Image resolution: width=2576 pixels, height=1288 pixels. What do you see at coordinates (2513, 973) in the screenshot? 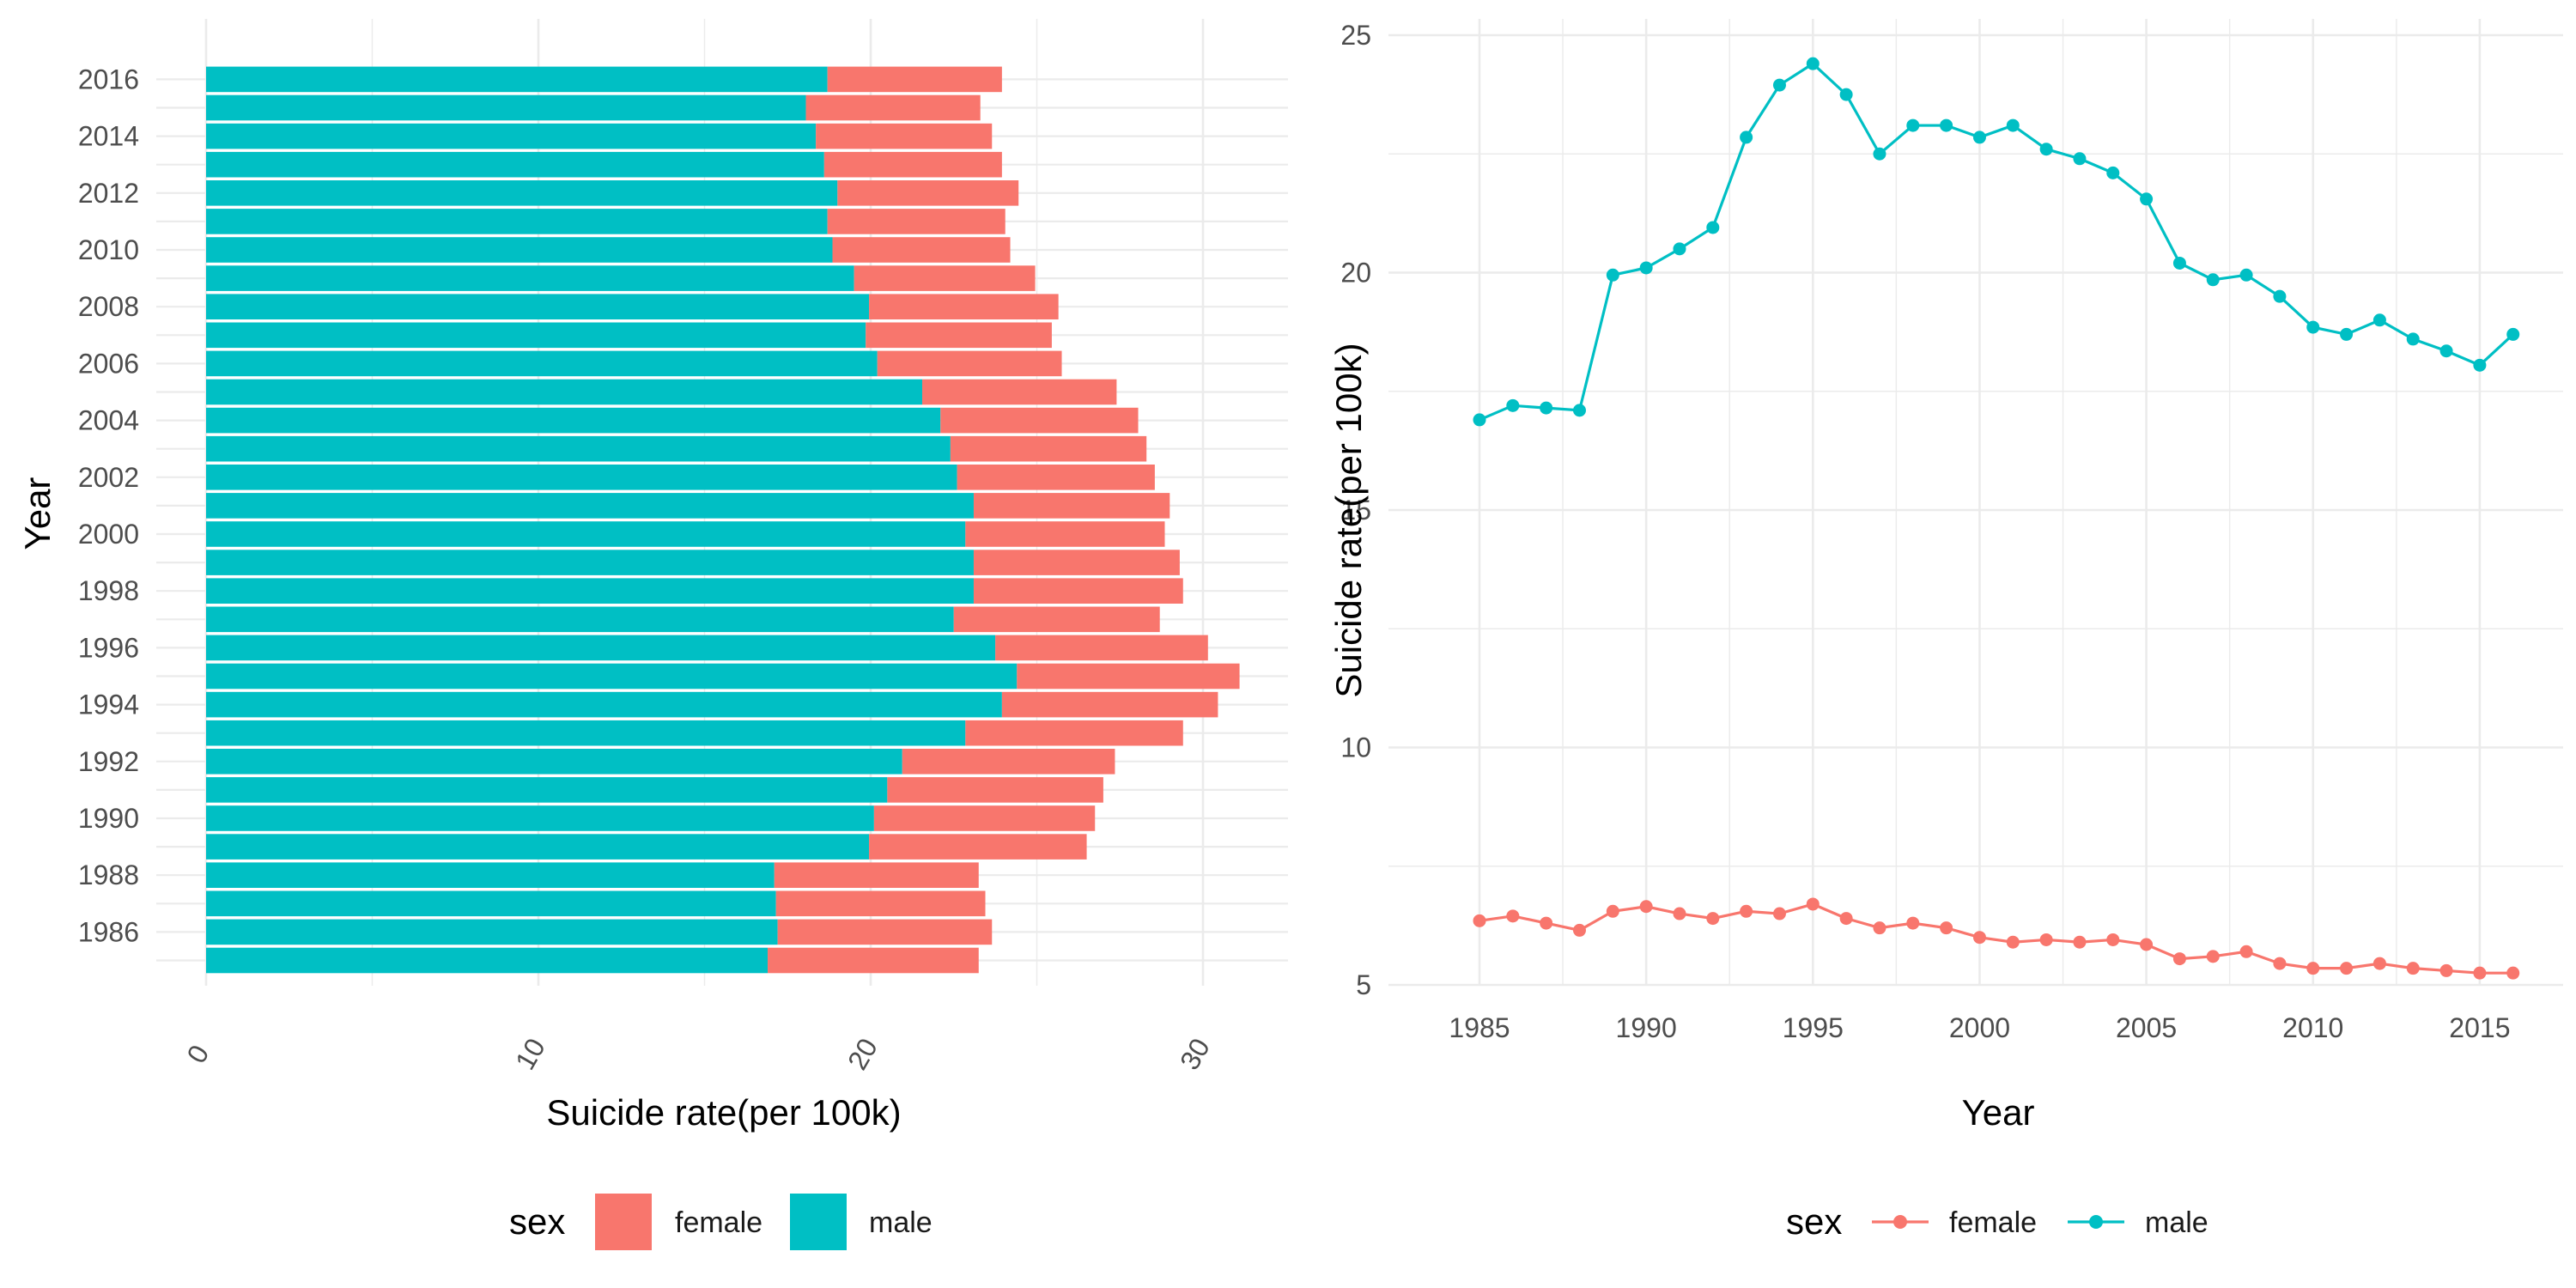
I see `point-female-2016` at bounding box center [2513, 973].